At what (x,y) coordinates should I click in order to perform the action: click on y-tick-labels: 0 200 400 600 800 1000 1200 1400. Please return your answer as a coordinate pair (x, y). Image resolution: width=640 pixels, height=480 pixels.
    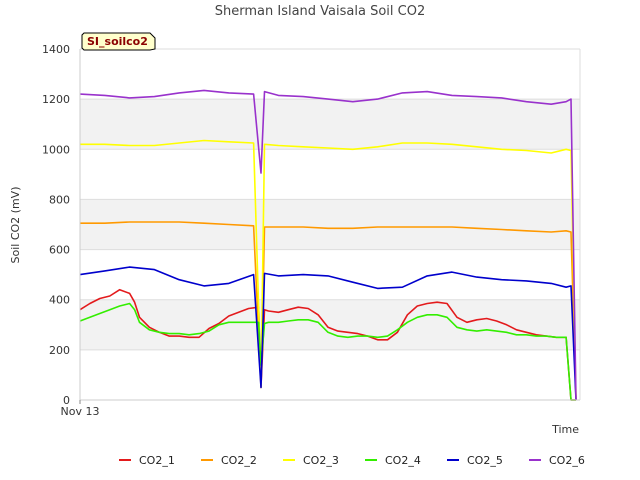
    Looking at the image, I should click on (56, 225).